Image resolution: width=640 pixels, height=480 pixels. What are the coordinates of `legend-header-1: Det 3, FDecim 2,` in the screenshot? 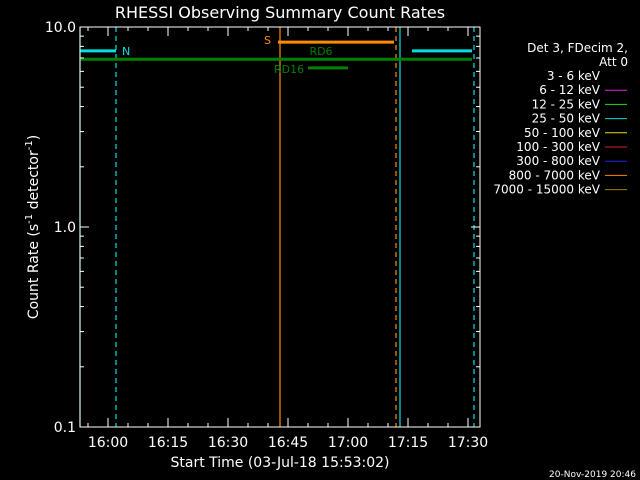 It's located at (577, 48).